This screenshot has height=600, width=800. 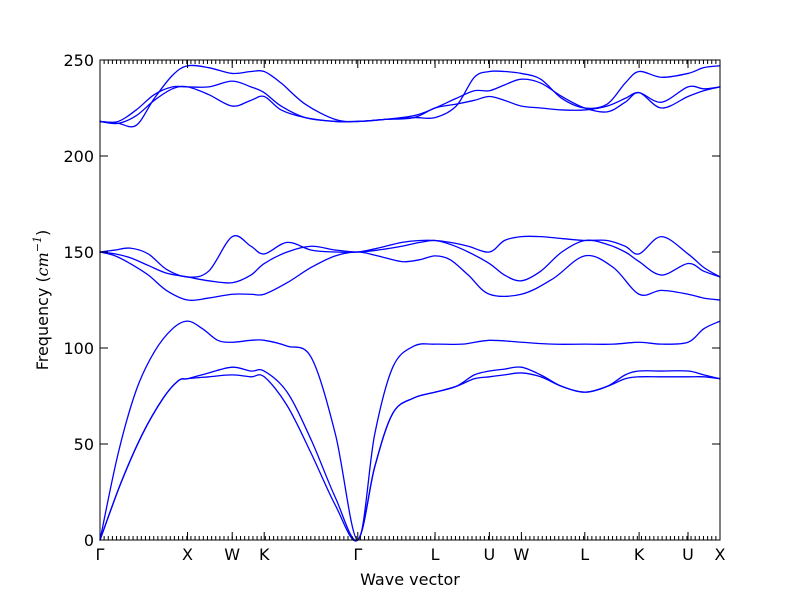 I want to click on y-axis-title-exponent: −1, so click(x=37, y=244).